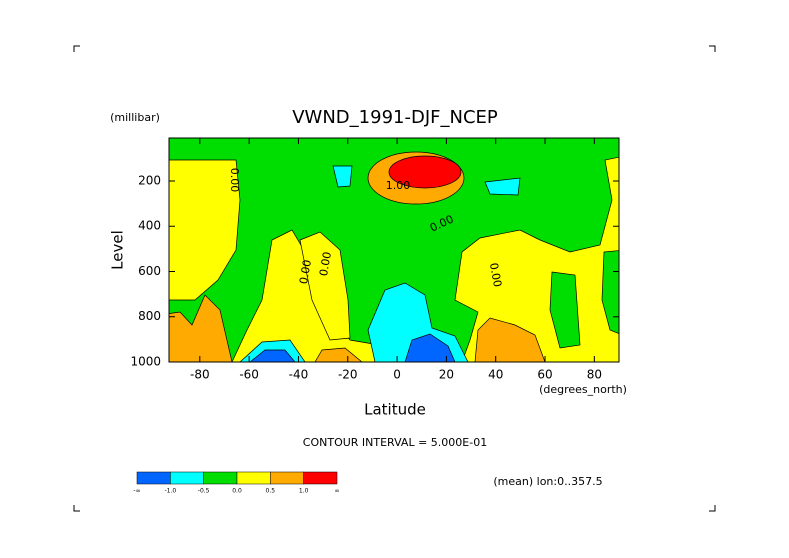  Describe the element at coordinates (304, 491) in the screenshot. I see `colorbar-label: 1.0` at that location.